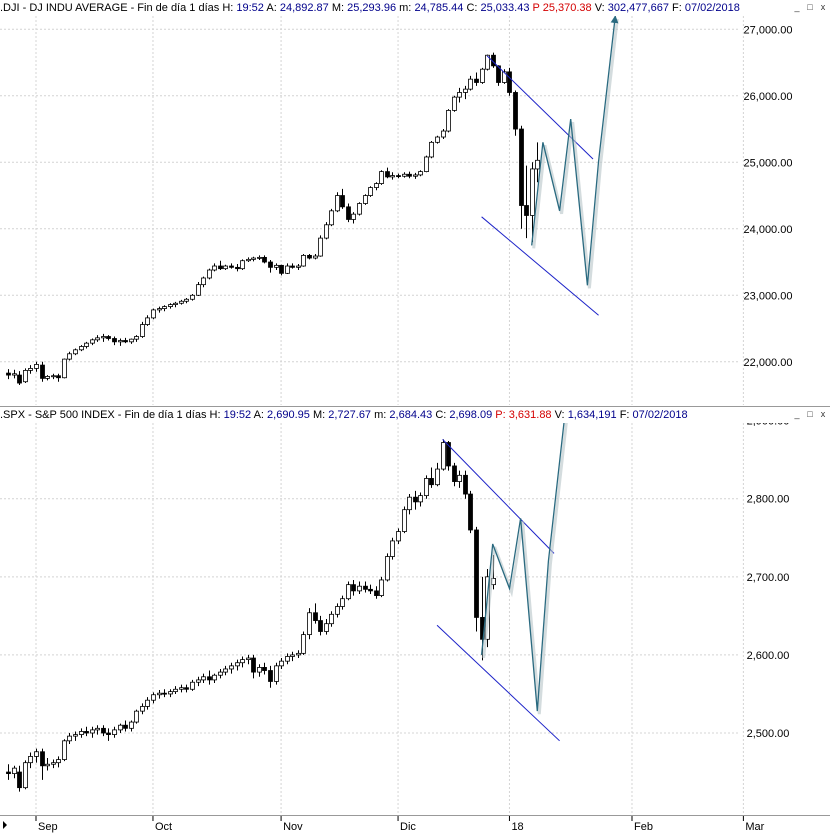  Describe the element at coordinates (638, 8) in the screenshot. I see `dji-v-value: 302,477,667` at that location.